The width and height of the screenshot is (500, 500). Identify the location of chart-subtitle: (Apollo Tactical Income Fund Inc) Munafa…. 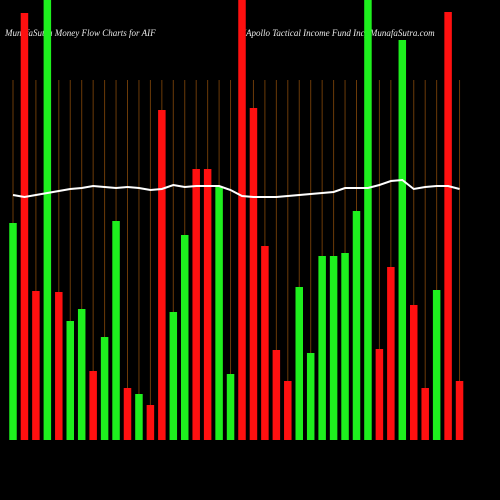
(339, 33).